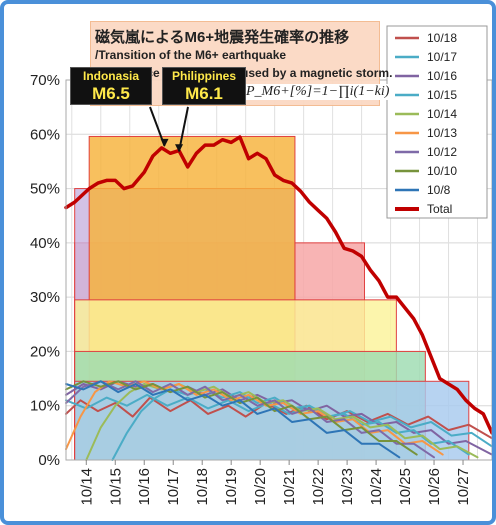 Image resolution: width=496 pixels, height=525 pixels. Describe the element at coordinates (439, 190) in the screenshot. I see `legend-label: 10/8` at that location.